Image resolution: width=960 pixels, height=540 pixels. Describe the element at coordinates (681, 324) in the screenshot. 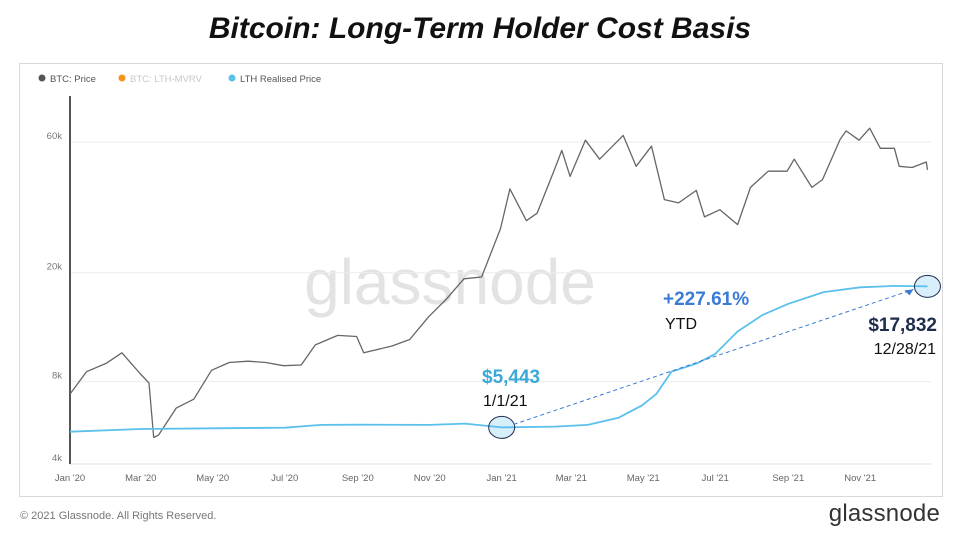

I see `ytd-text-label: YTD` at that location.